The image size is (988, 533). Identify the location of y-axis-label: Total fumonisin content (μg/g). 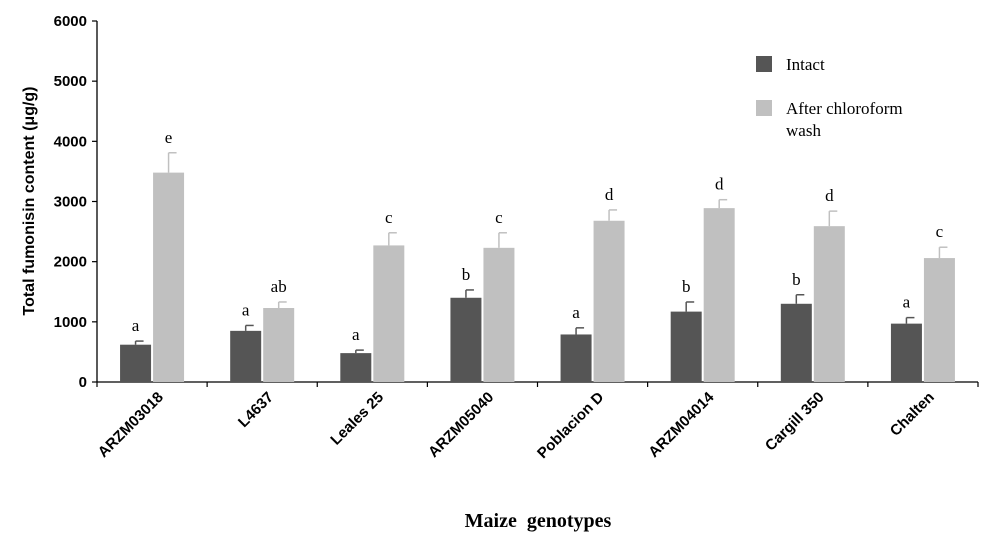
(29, 200).